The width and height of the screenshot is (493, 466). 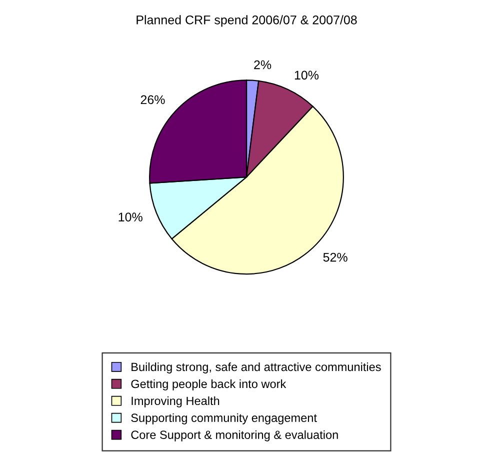 What do you see at coordinates (234, 436) in the screenshot?
I see `legend-label: Core Support & monitoring & evaluation` at bounding box center [234, 436].